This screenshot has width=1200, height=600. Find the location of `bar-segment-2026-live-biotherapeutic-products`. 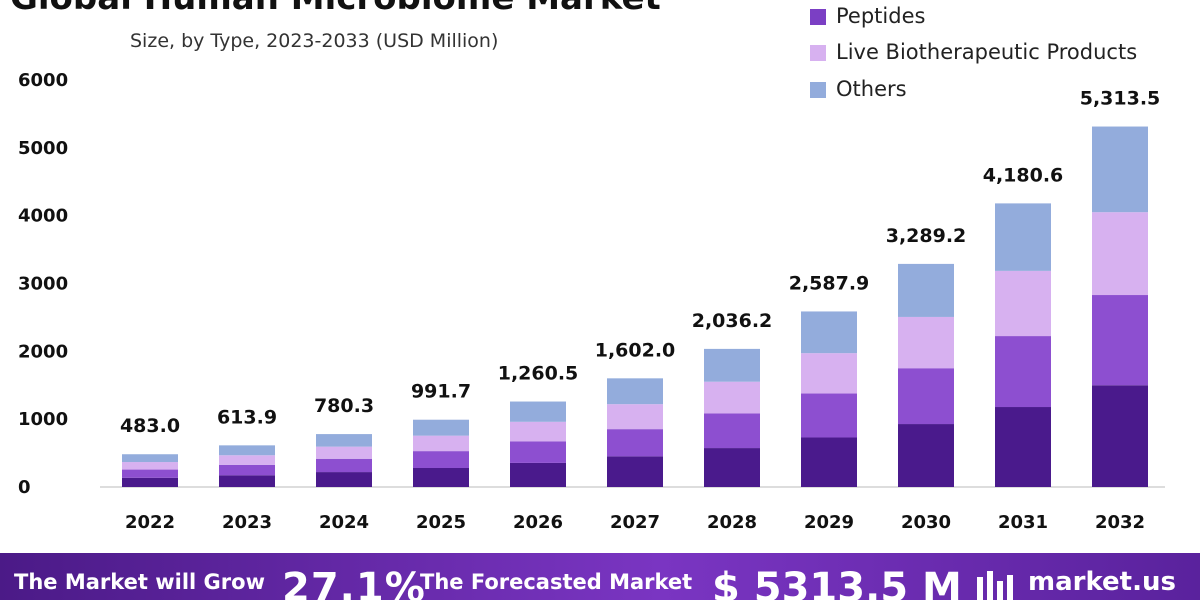

bar-segment-2026-live-biotherapeutic-products is located at coordinates (538, 431).